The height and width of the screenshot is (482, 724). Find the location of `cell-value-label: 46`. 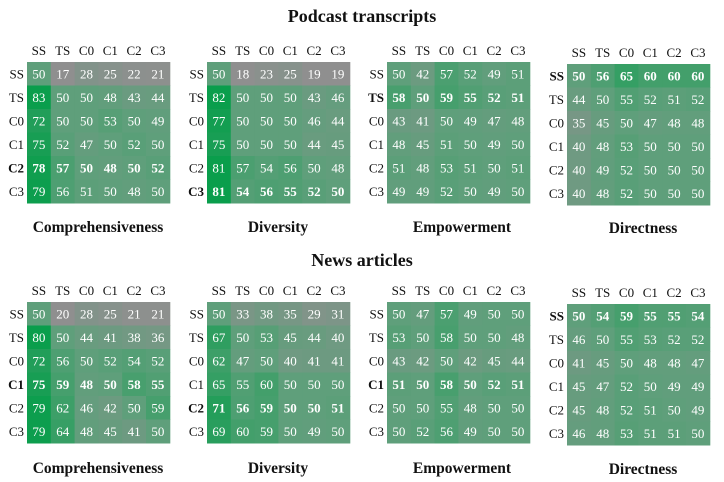

cell-value-label: 46 is located at coordinates (338, 97).